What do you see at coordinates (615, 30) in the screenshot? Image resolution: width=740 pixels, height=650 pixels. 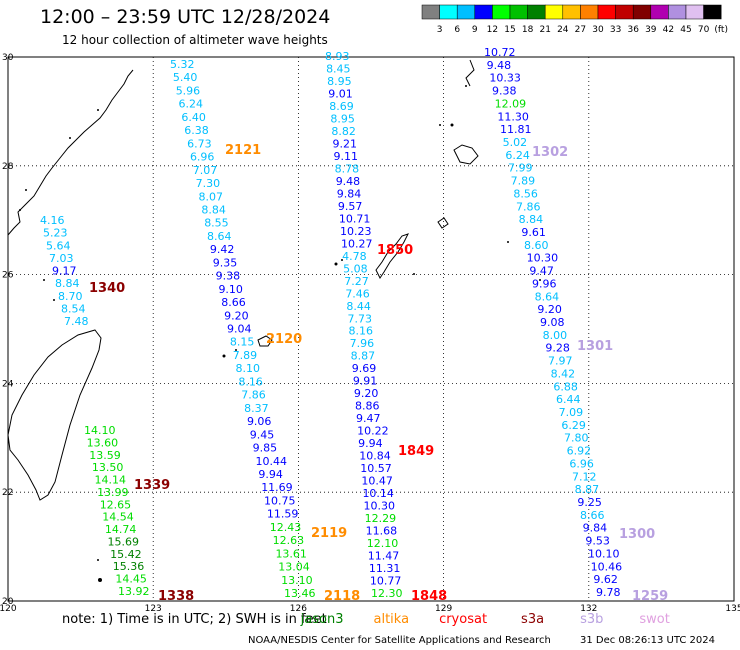 I see `legend-label: 33` at bounding box center [615, 30].